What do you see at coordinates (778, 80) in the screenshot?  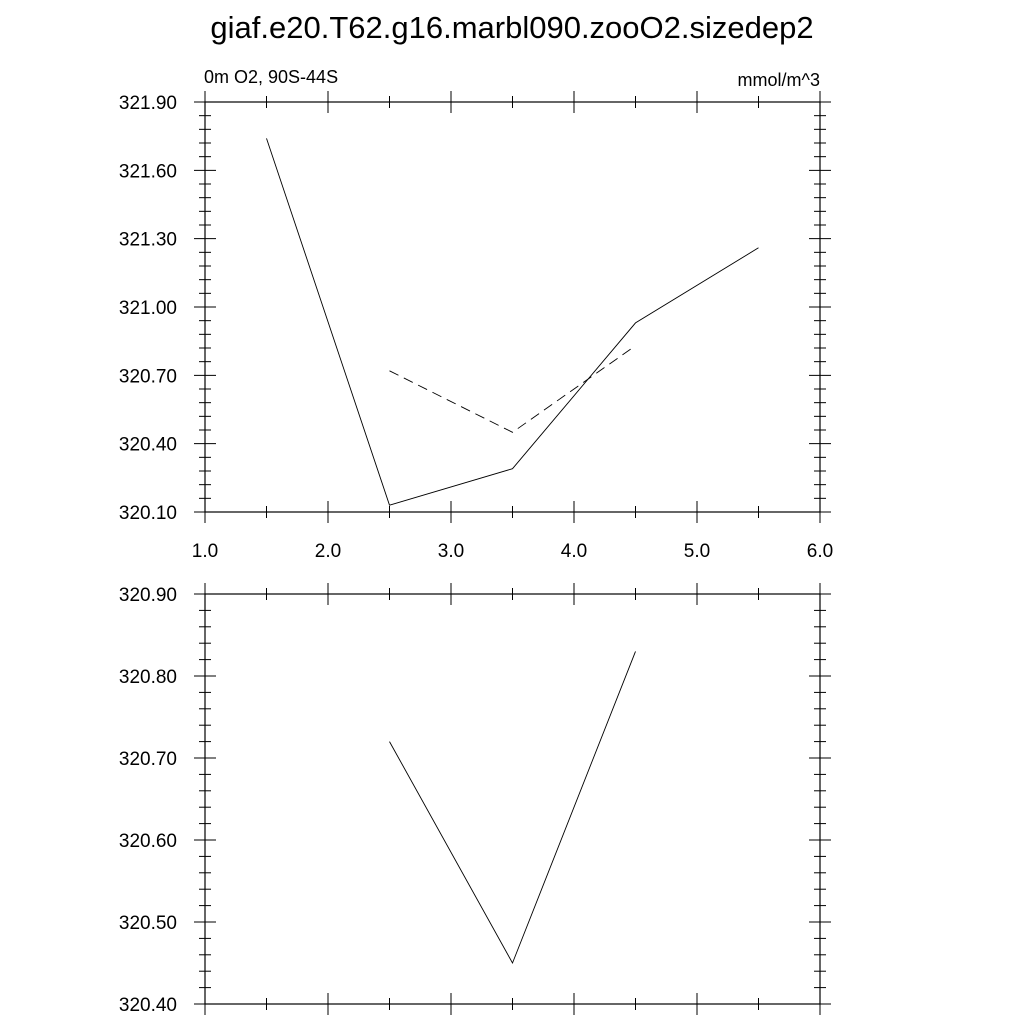 I see `subtitle-right: mmol/m^3` at bounding box center [778, 80].